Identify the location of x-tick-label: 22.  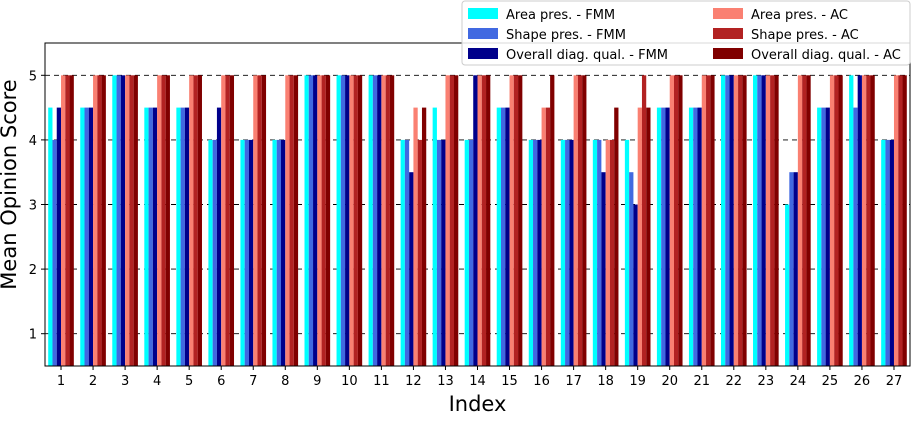
(734, 381).